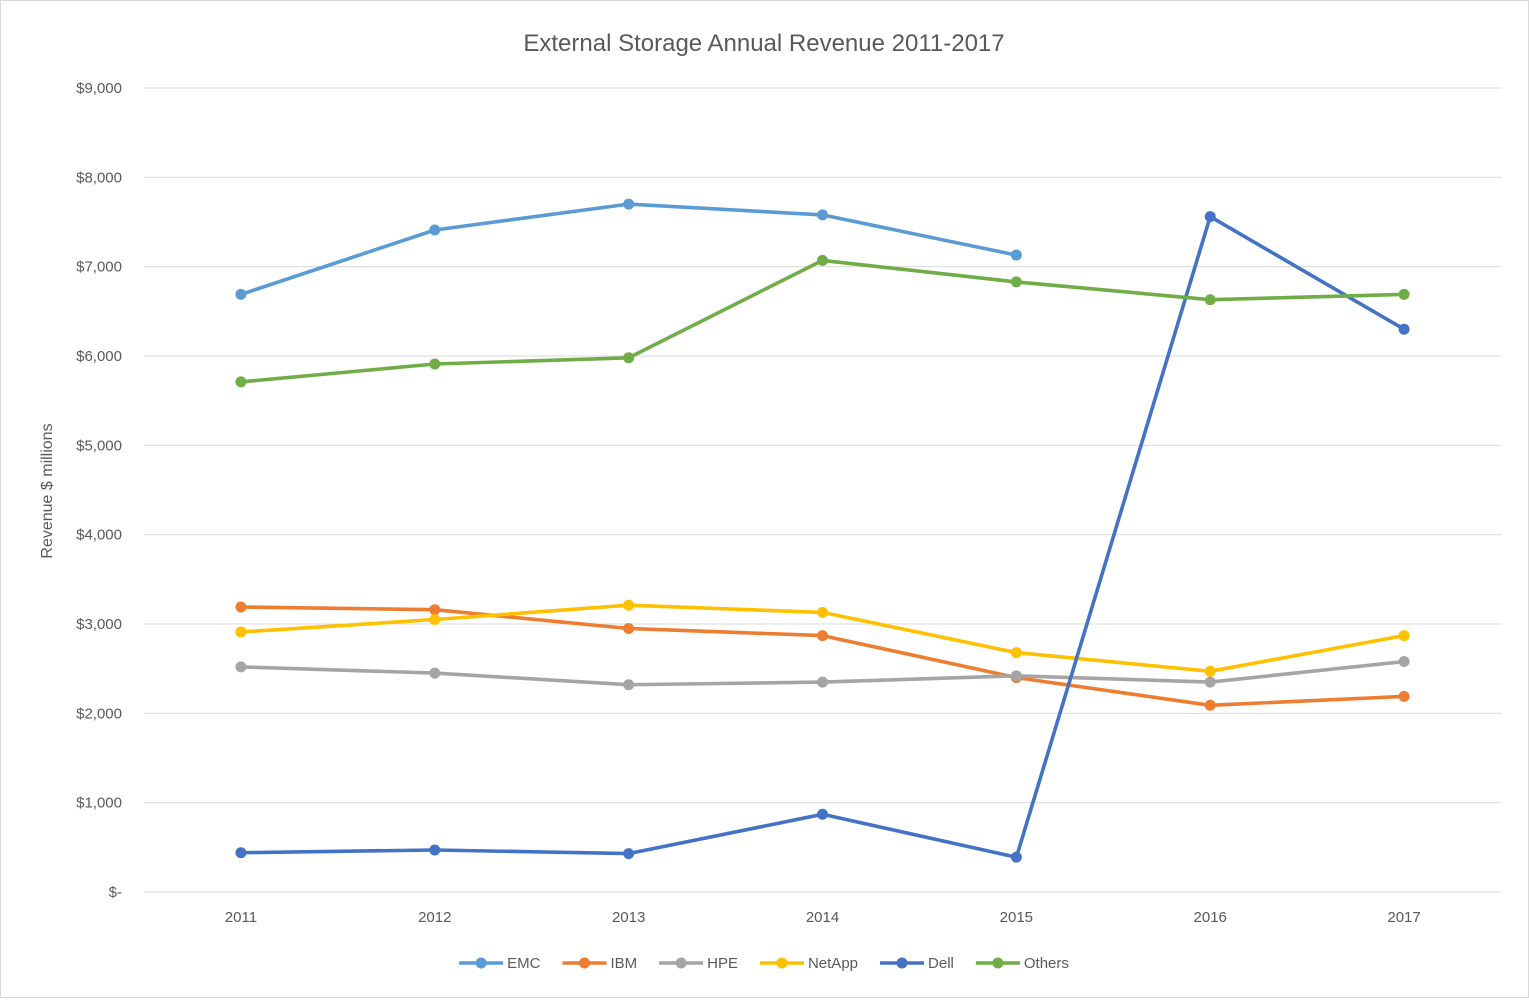 The height and width of the screenshot is (1002, 1529). I want to click on series-line-emc, so click(629, 249).